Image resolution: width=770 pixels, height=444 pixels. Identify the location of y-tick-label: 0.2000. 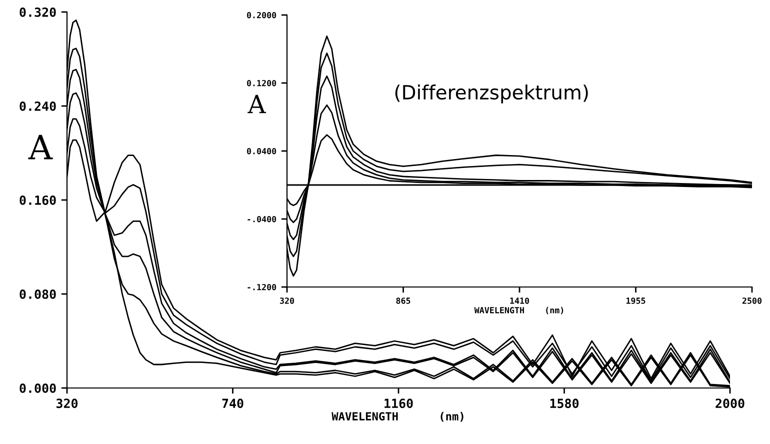
(261, 15).